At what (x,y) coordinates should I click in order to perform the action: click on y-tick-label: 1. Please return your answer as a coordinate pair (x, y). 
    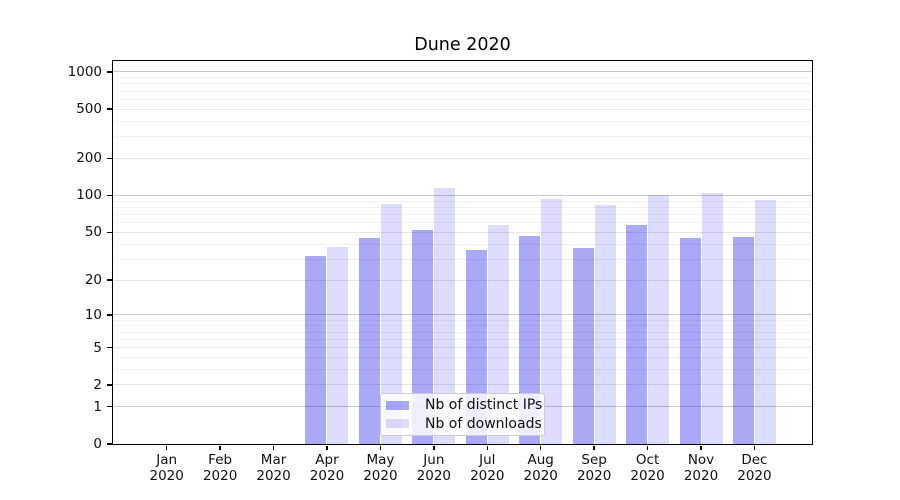
    Looking at the image, I should click on (97, 406).